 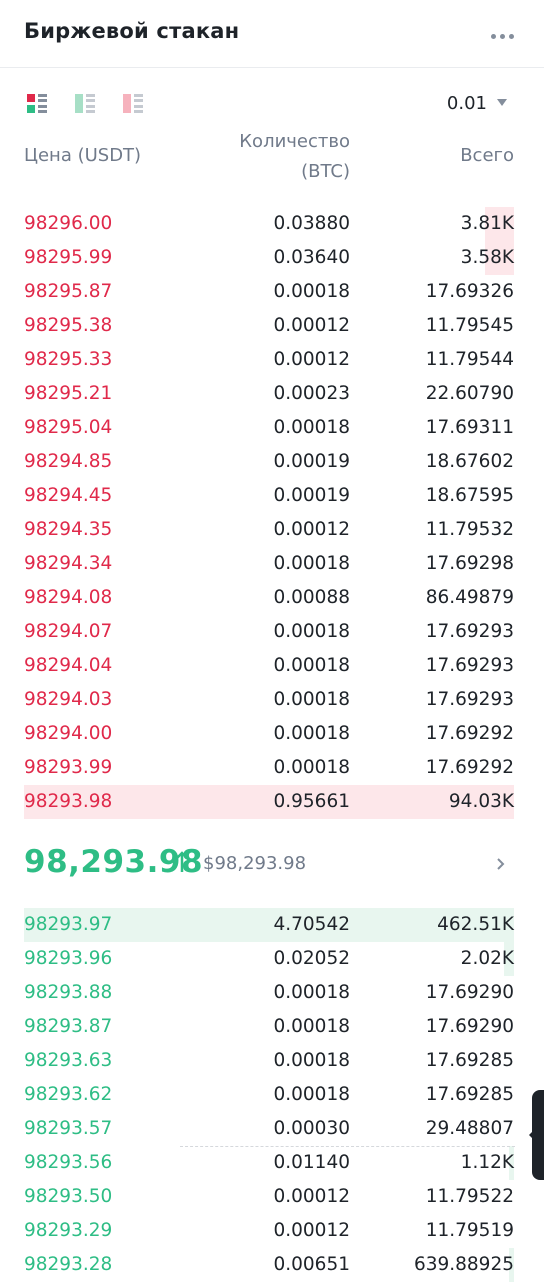 What do you see at coordinates (68, 359) in the screenshot?
I see `ask-price: 98295.33` at bounding box center [68, 359].